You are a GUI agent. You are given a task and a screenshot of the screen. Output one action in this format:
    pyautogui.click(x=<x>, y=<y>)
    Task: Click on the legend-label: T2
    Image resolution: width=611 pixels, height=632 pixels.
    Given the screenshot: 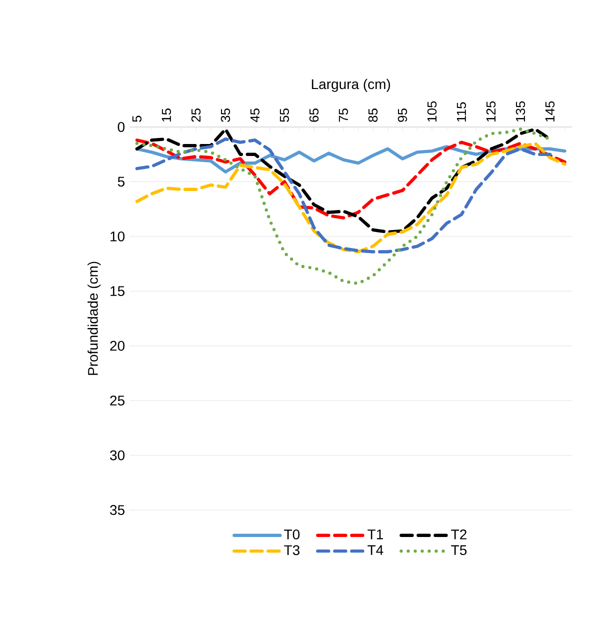 What is the action you would take?
    pyautogui.click(x=458, y=535)
    